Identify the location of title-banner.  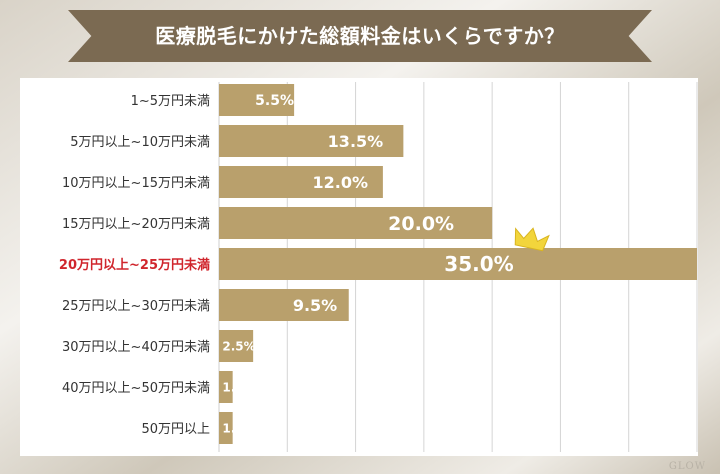
(360, 36).